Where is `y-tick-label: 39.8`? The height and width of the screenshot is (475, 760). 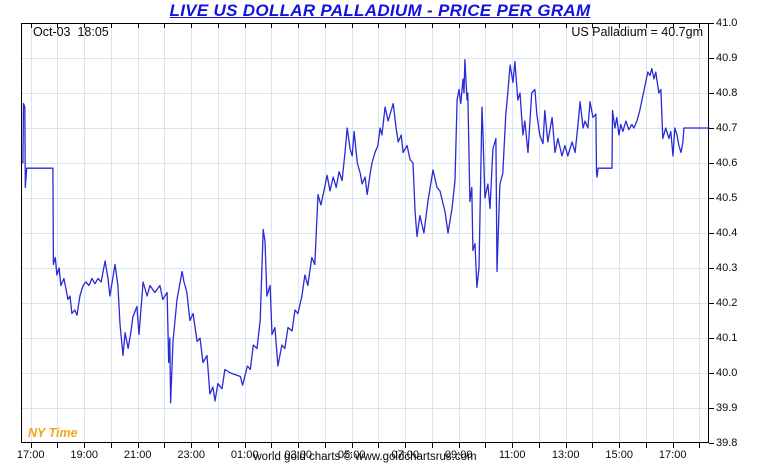 y-tick-label: 39.8 is located at coordinates (727, 443).